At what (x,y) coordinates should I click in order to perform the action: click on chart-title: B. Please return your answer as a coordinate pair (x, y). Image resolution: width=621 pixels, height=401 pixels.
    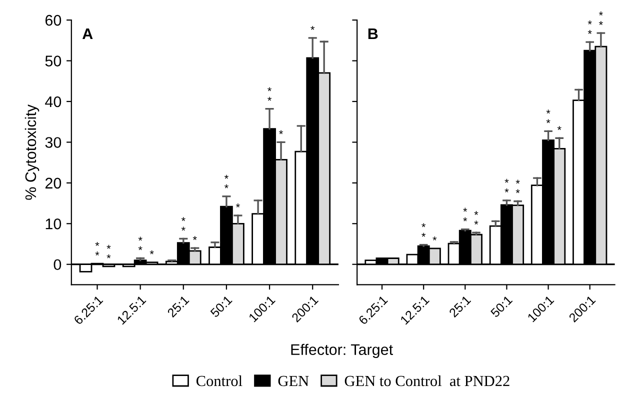
    Looking at the image, I should click on (373, 34).